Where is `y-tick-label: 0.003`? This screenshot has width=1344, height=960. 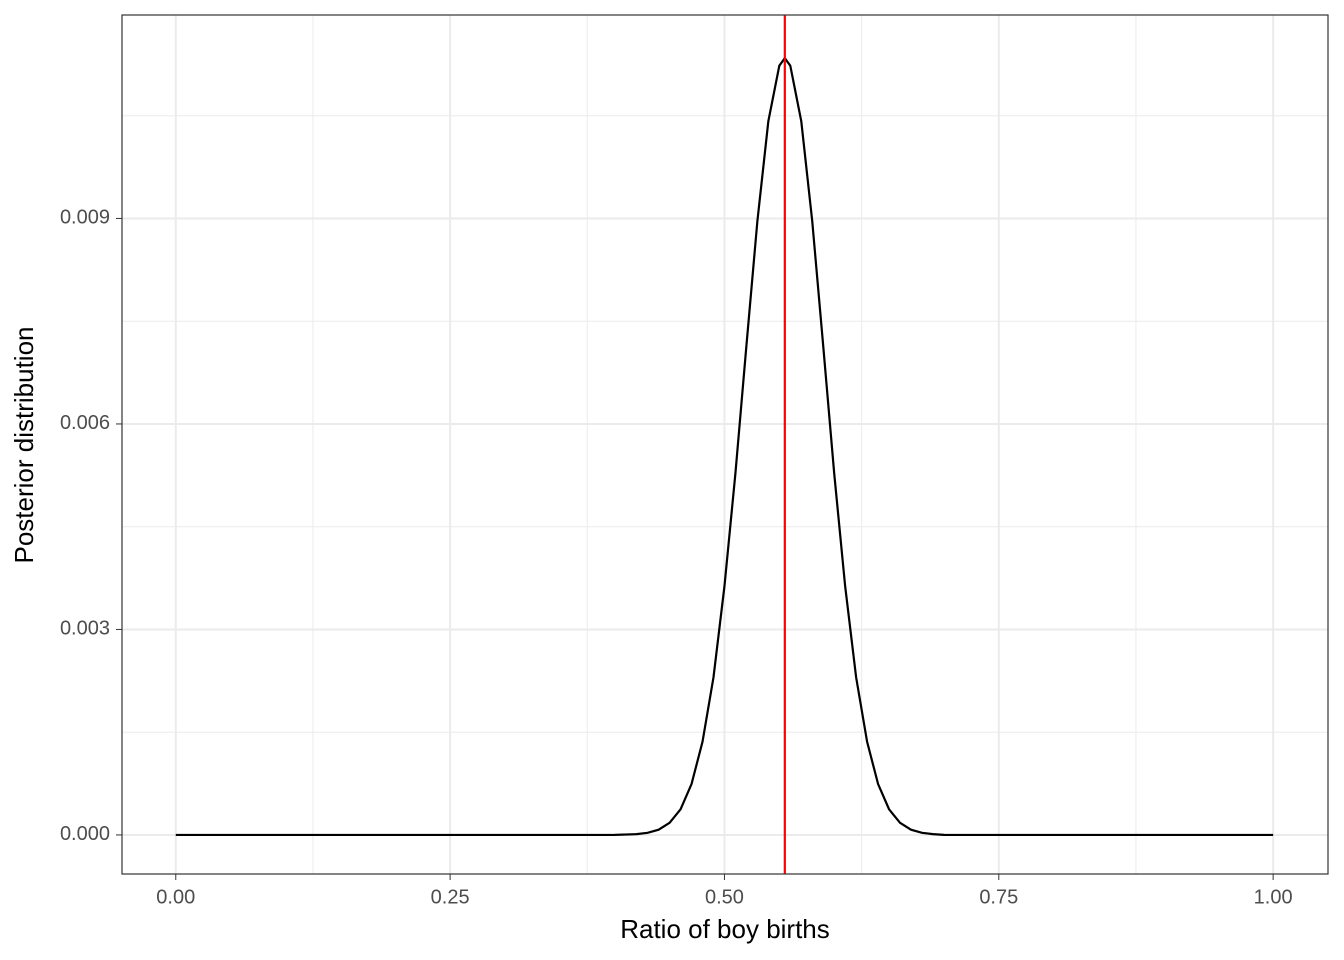 y-tick-label: 0.003 is located at coordinates (85, 629).